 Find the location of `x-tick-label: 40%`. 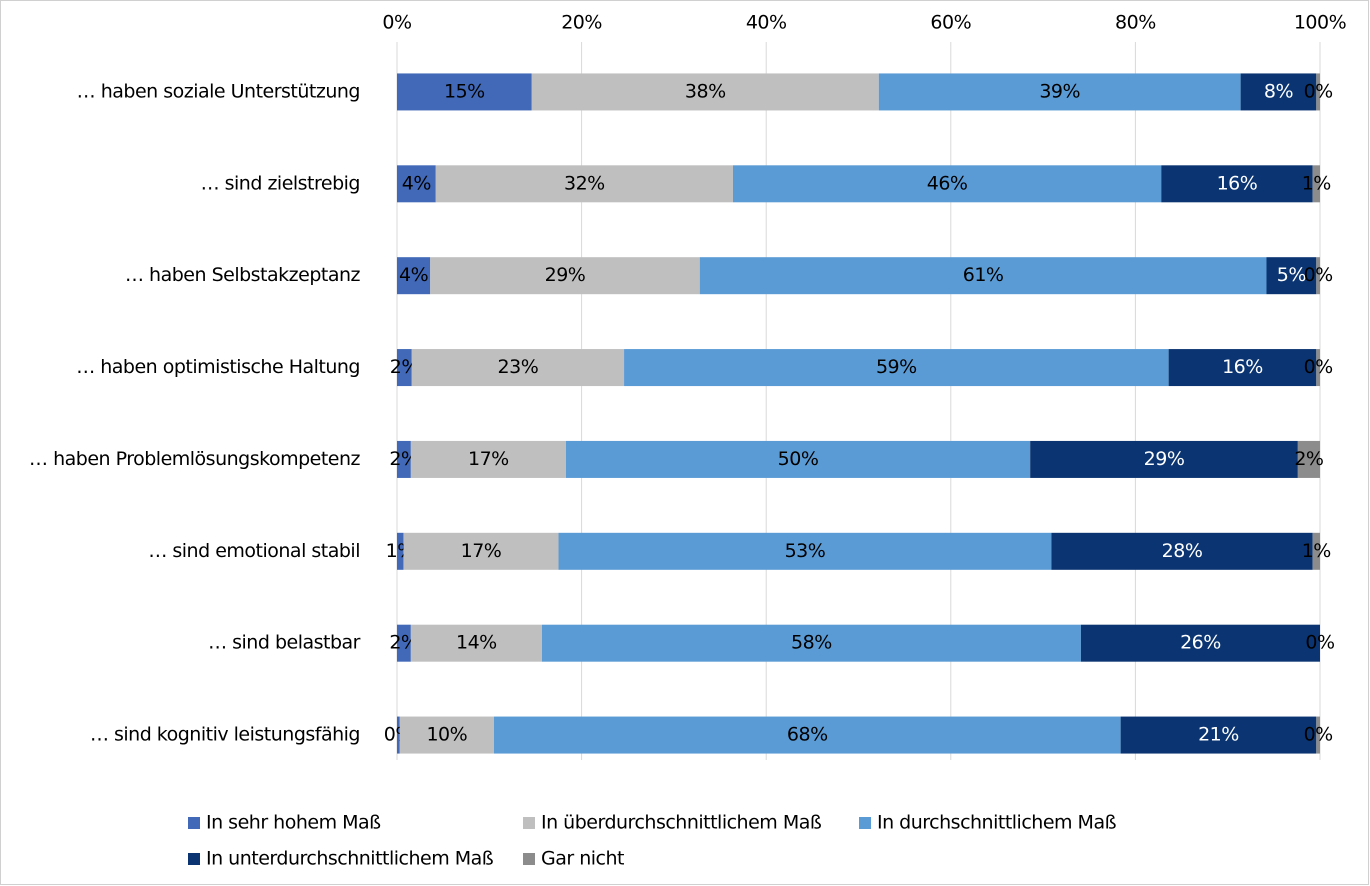

x-tick-label: 40% is located at coordinates (766, 23).